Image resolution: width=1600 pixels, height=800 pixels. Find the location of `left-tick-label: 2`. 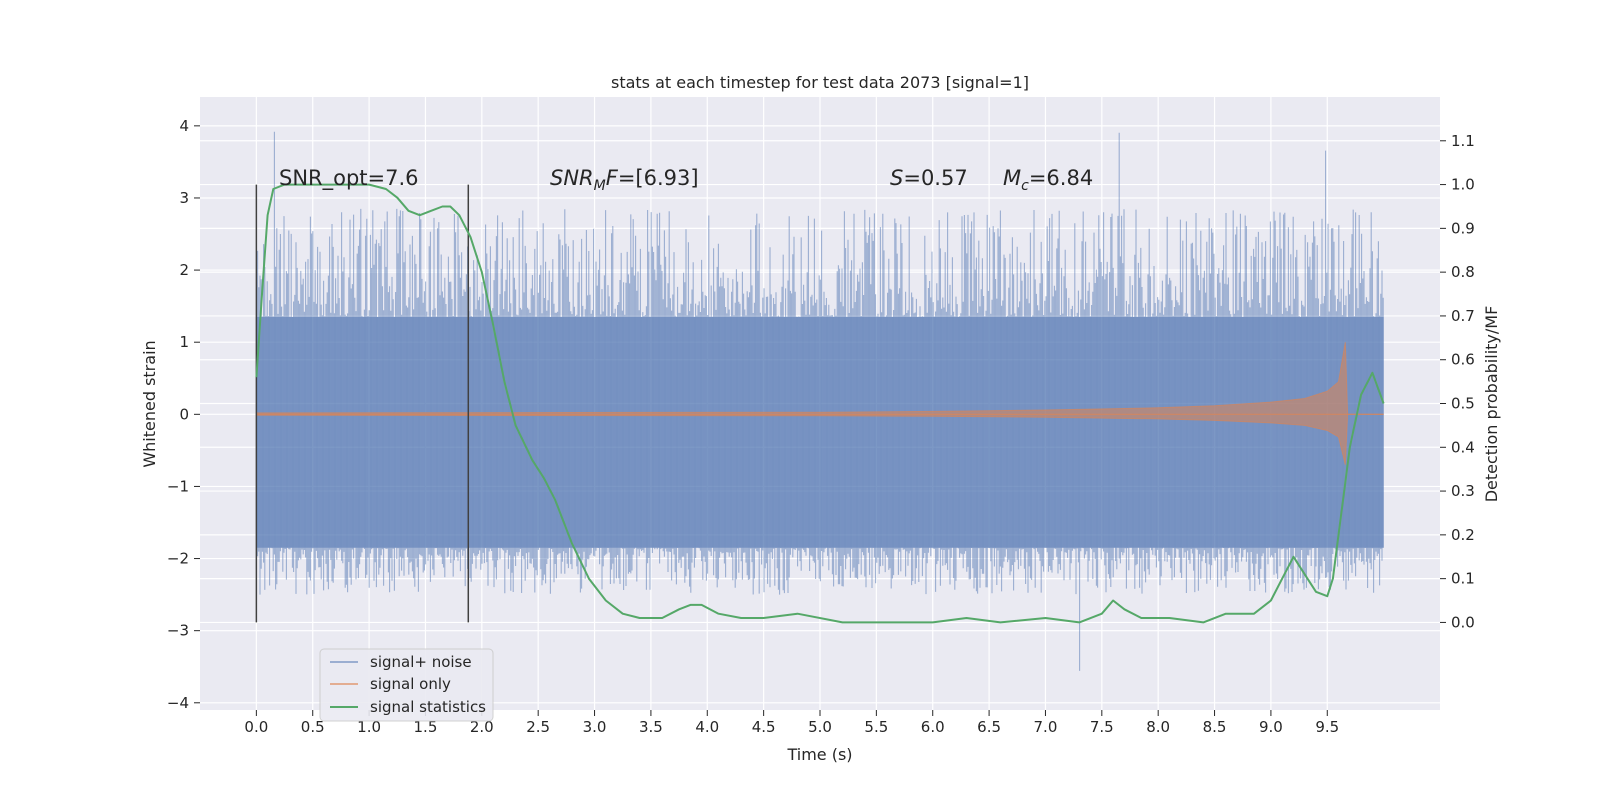

left-tick-label: 2 is located at coordinates (184, 270).